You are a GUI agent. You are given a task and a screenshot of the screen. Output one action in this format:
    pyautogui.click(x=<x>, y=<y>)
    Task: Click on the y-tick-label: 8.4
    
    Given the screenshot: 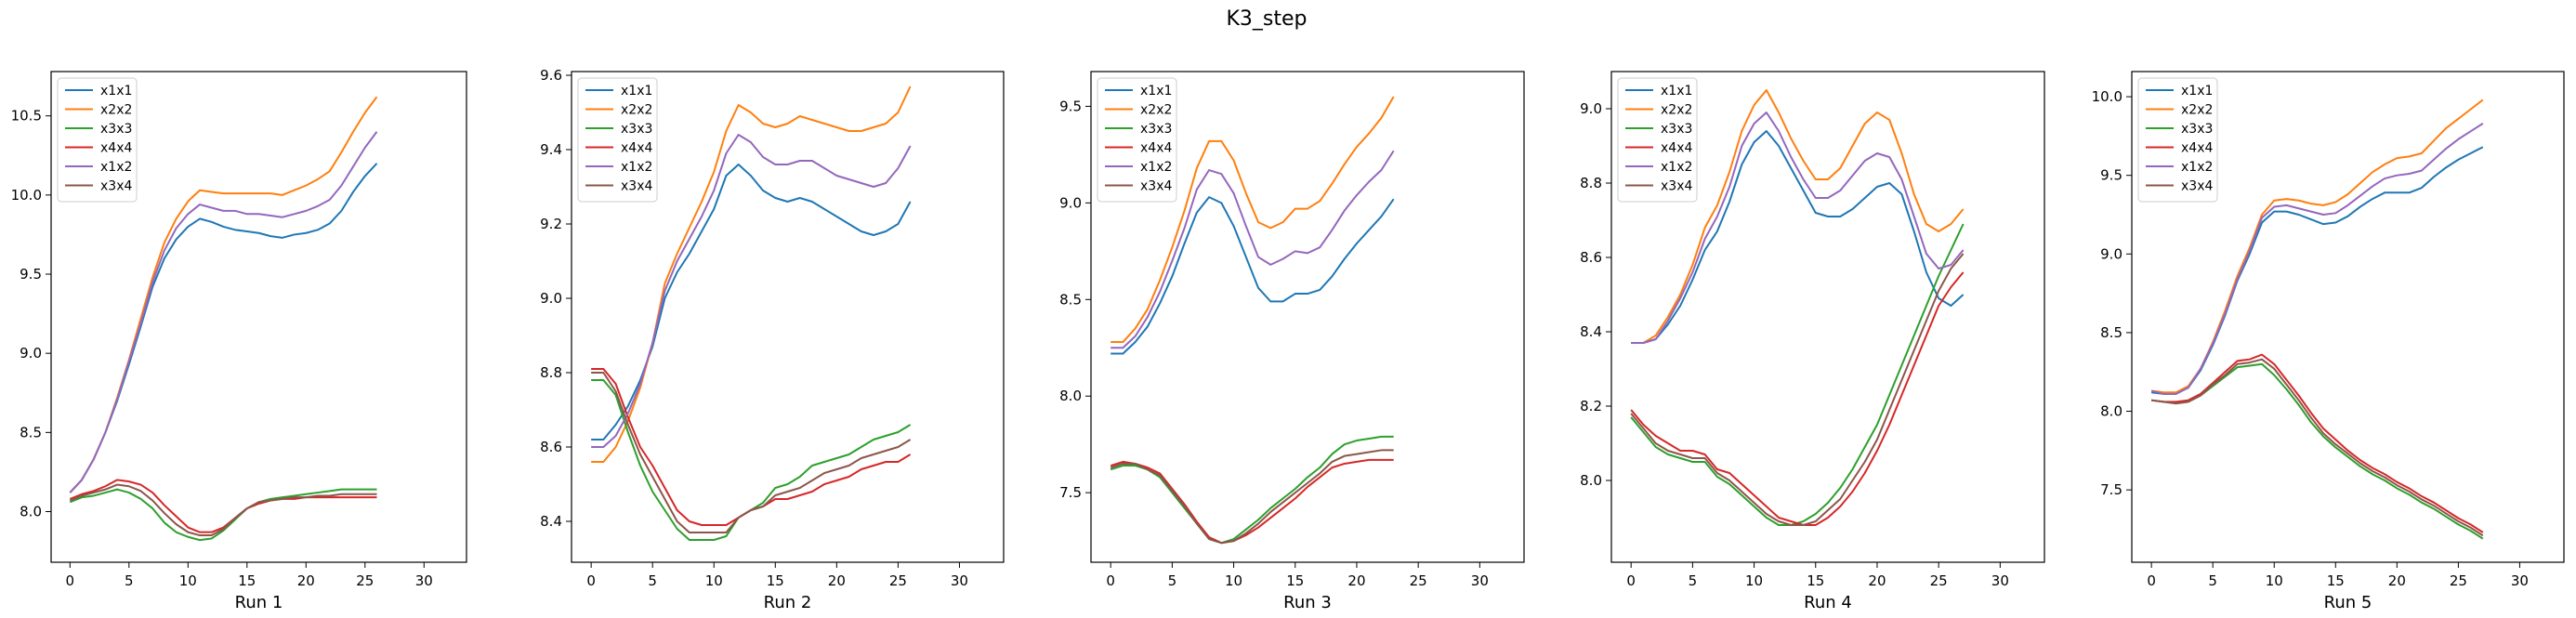 What is the action you would take?
    pyautogui.click(x=551, y=521)
    